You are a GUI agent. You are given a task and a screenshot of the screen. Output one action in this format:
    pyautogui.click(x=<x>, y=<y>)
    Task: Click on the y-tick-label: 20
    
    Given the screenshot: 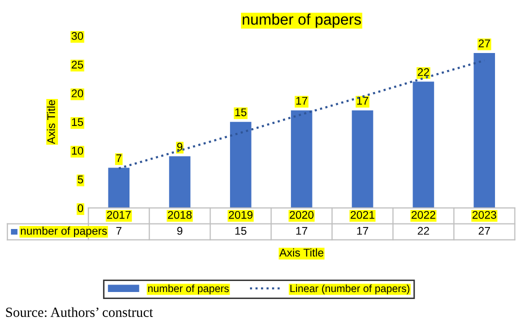 What is the action you would take?
    pyautogui.click(x=78, y=93)
    